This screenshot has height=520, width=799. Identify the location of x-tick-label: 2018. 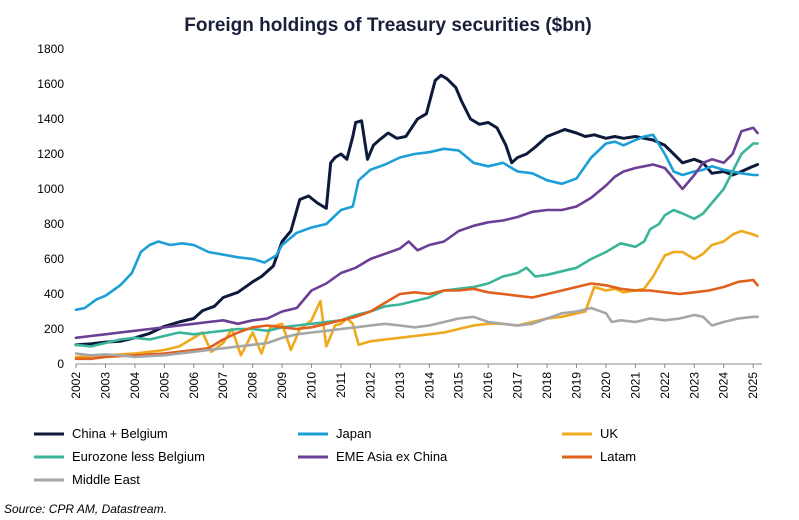
(547, 385).